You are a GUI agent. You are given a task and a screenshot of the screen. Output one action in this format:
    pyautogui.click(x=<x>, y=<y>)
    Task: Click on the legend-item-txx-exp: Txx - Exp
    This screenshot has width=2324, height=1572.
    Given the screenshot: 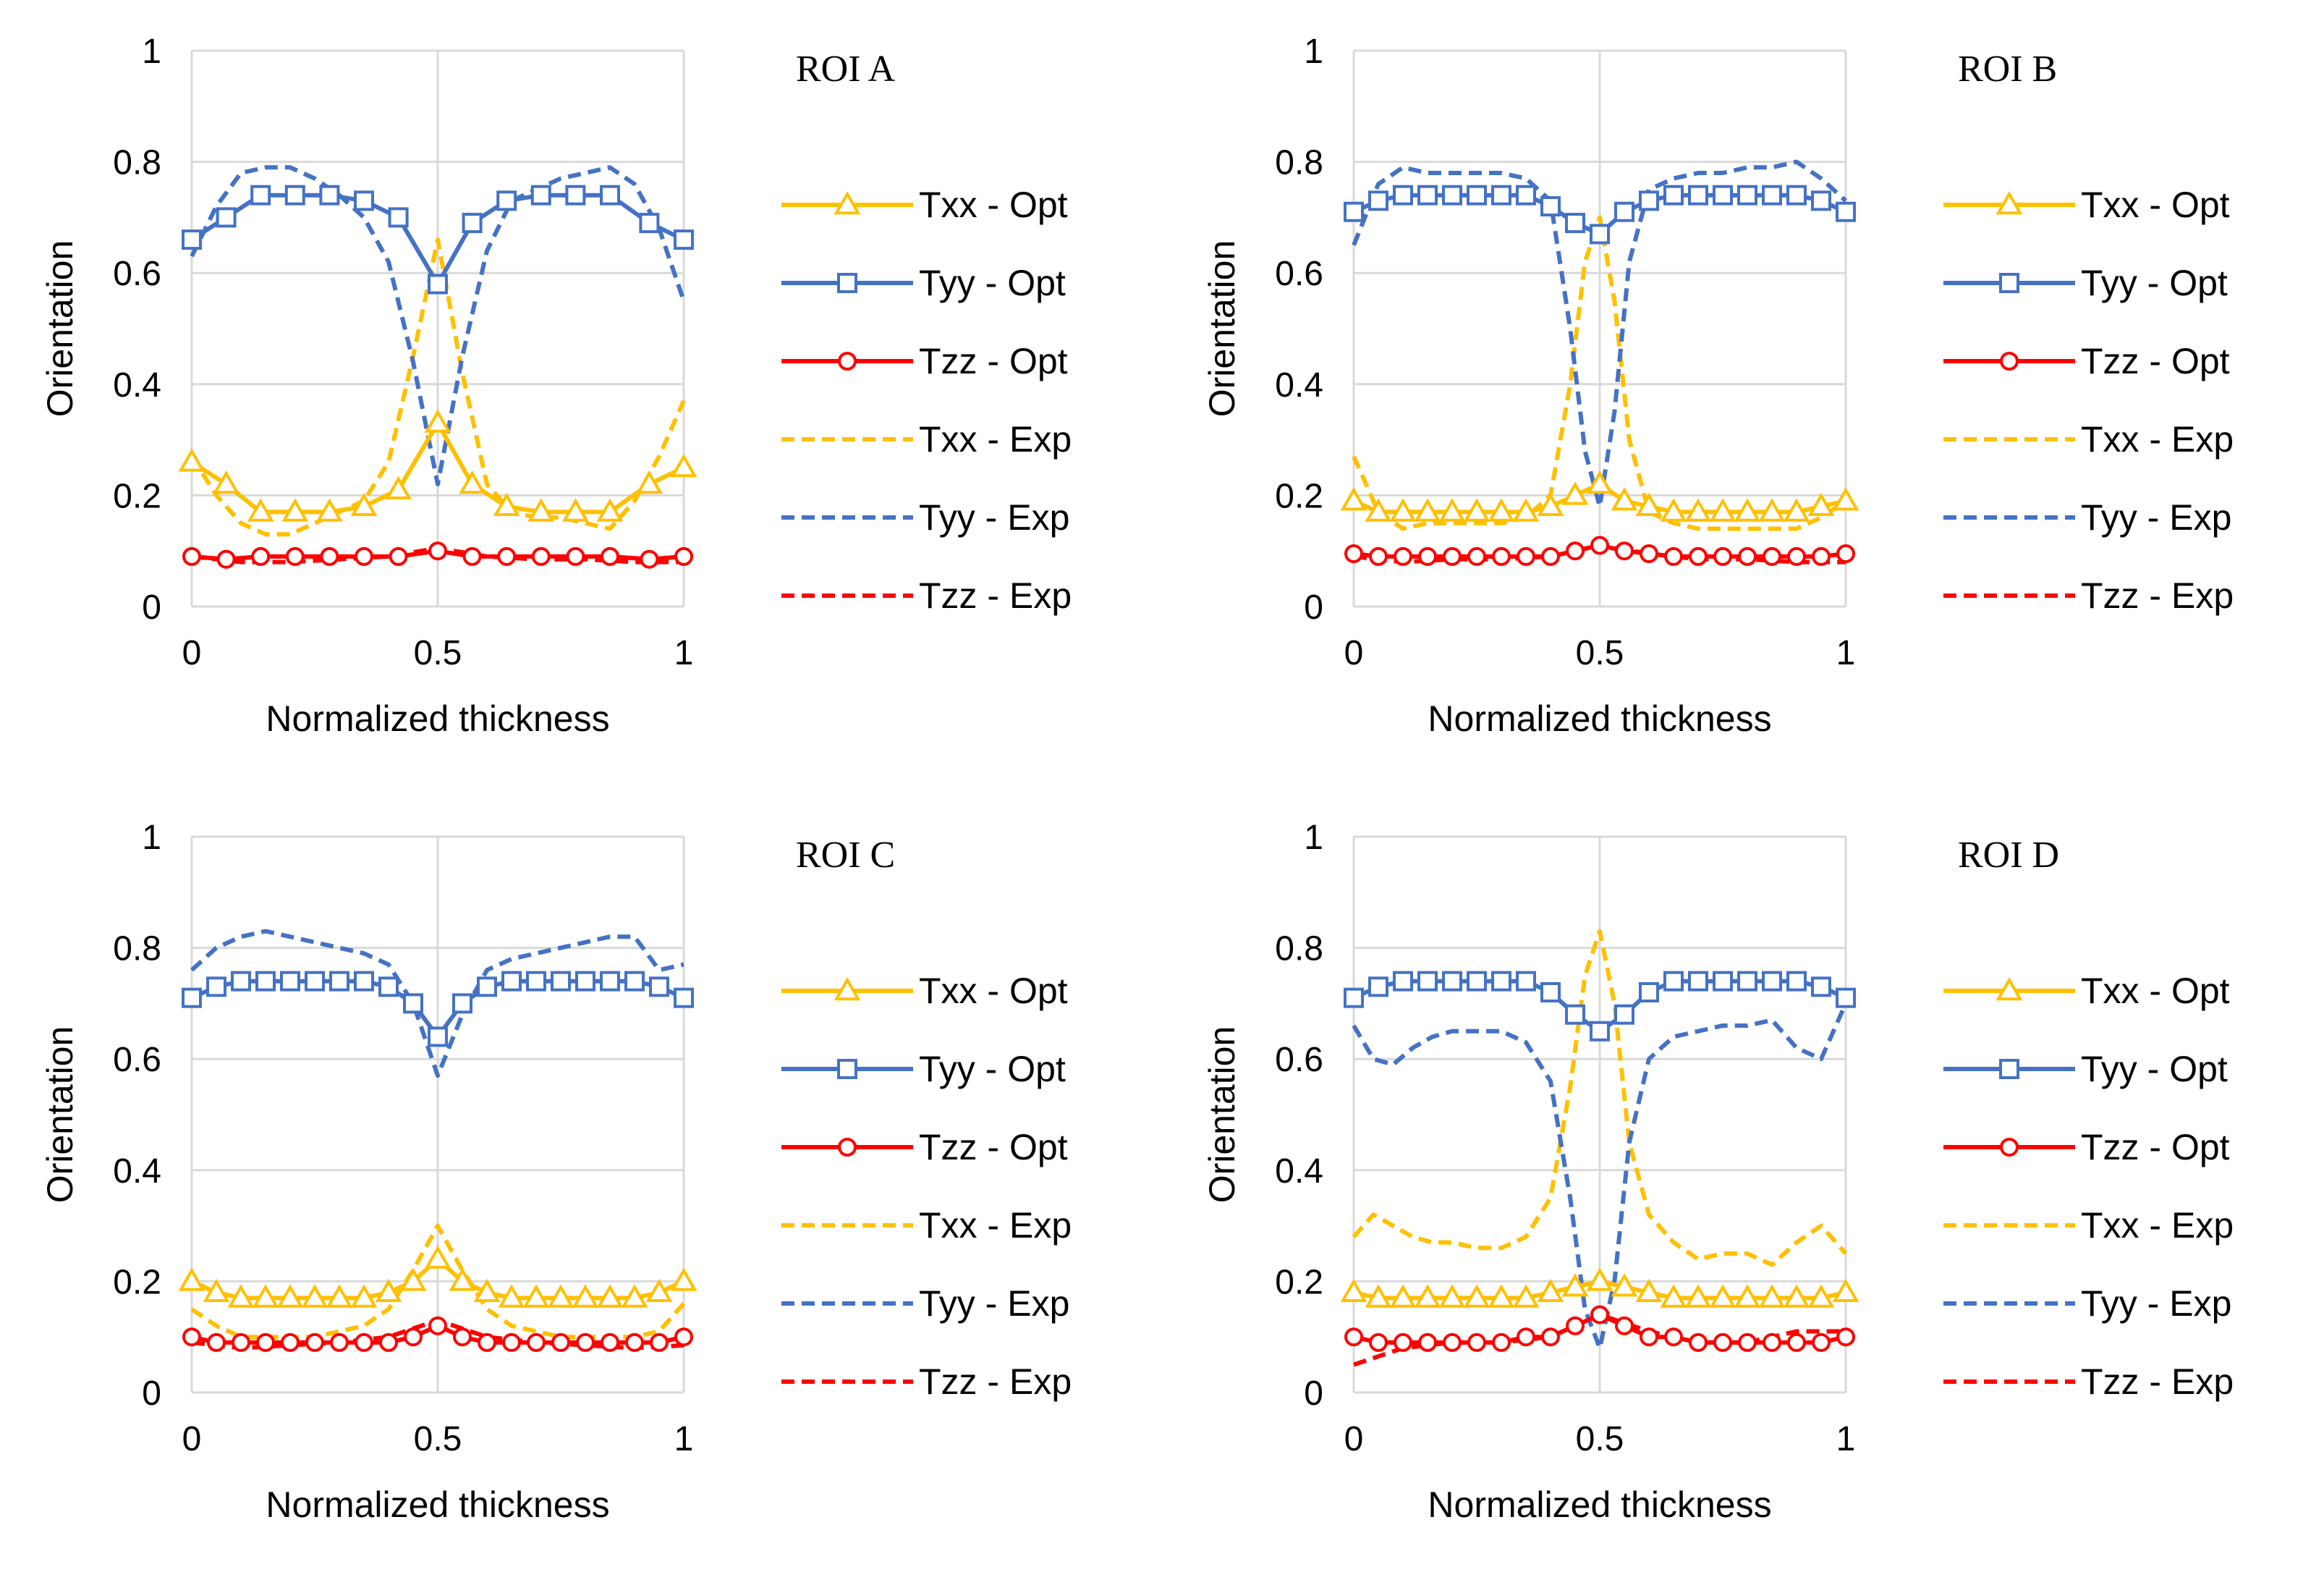 What is the action you would take?
    pyautogui.click(x=926, y=1225)
    